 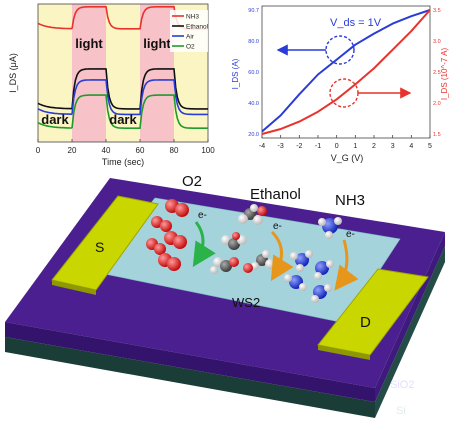 I want to click on legend-label: NH3, so click(x=192, y=17).